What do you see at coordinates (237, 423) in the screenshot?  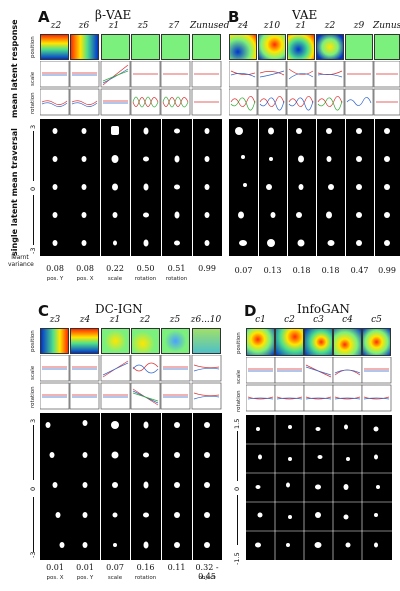 I see `tick-label: 1.5` at bounding box center [237, 423].